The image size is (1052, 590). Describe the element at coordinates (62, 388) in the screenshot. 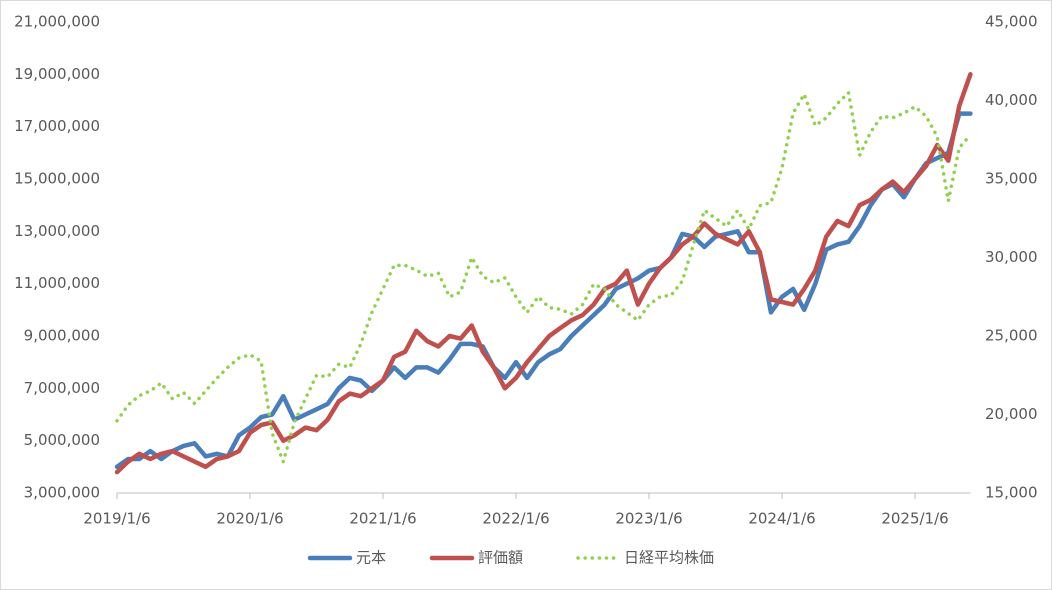

I see `y-tick-label: 7,000,000` at that location.